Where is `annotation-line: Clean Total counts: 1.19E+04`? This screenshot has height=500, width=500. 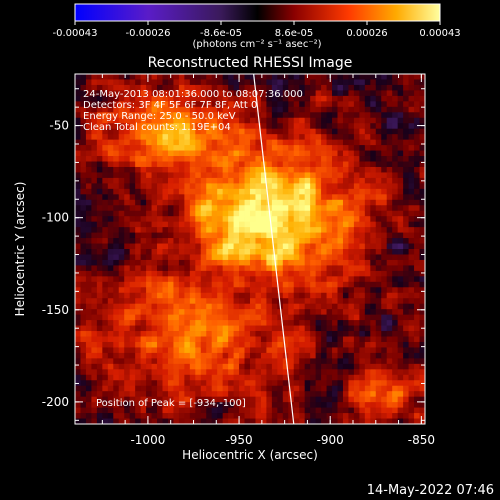
annotation-line: Clean Total counts: 1.19E+04 is located at coordinates (157, 127).